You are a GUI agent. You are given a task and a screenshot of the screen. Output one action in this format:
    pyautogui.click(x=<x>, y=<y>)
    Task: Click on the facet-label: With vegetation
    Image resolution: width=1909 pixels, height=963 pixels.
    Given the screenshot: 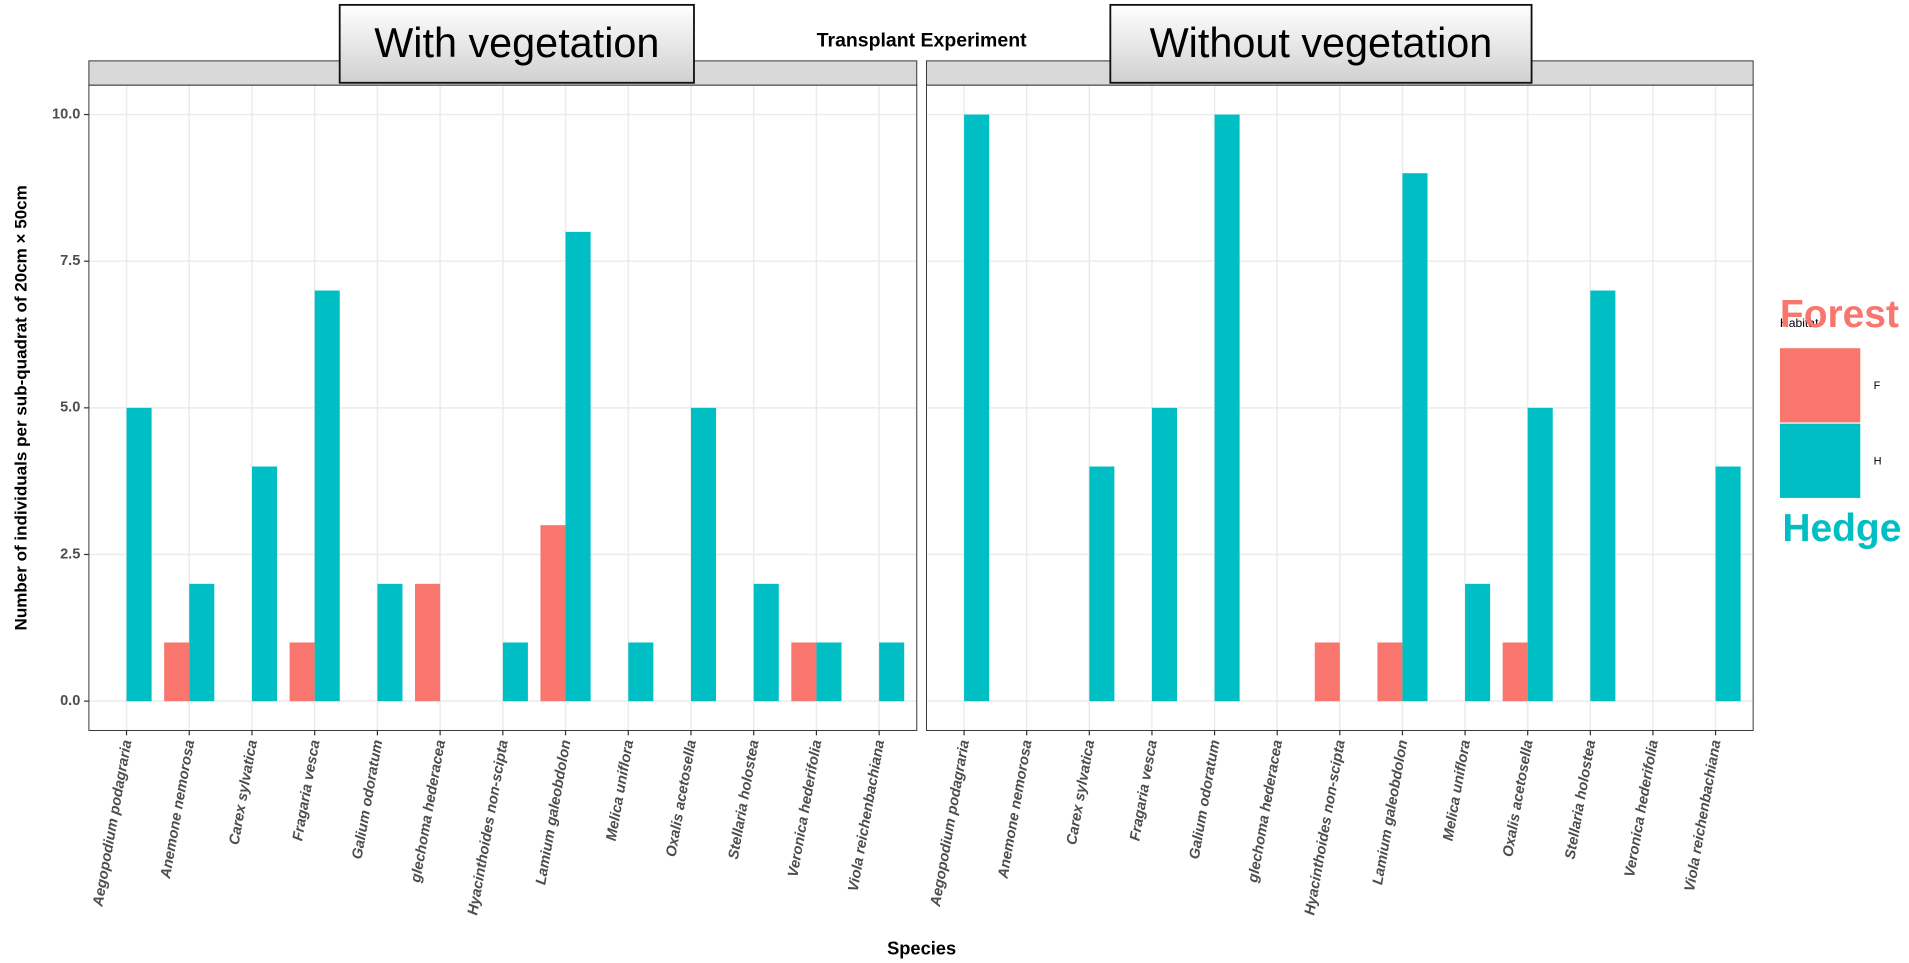 What is the action you would take?
    pyautogui.click(x=516, y=43)
    